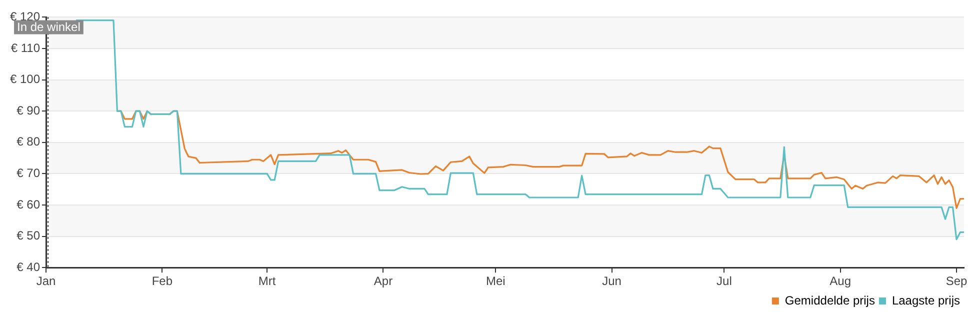  What do you see at coordinates (829, 300) in the screenshot?
I see `legend-label: Gemiddelde prijs` at bounding box center [829, 300].